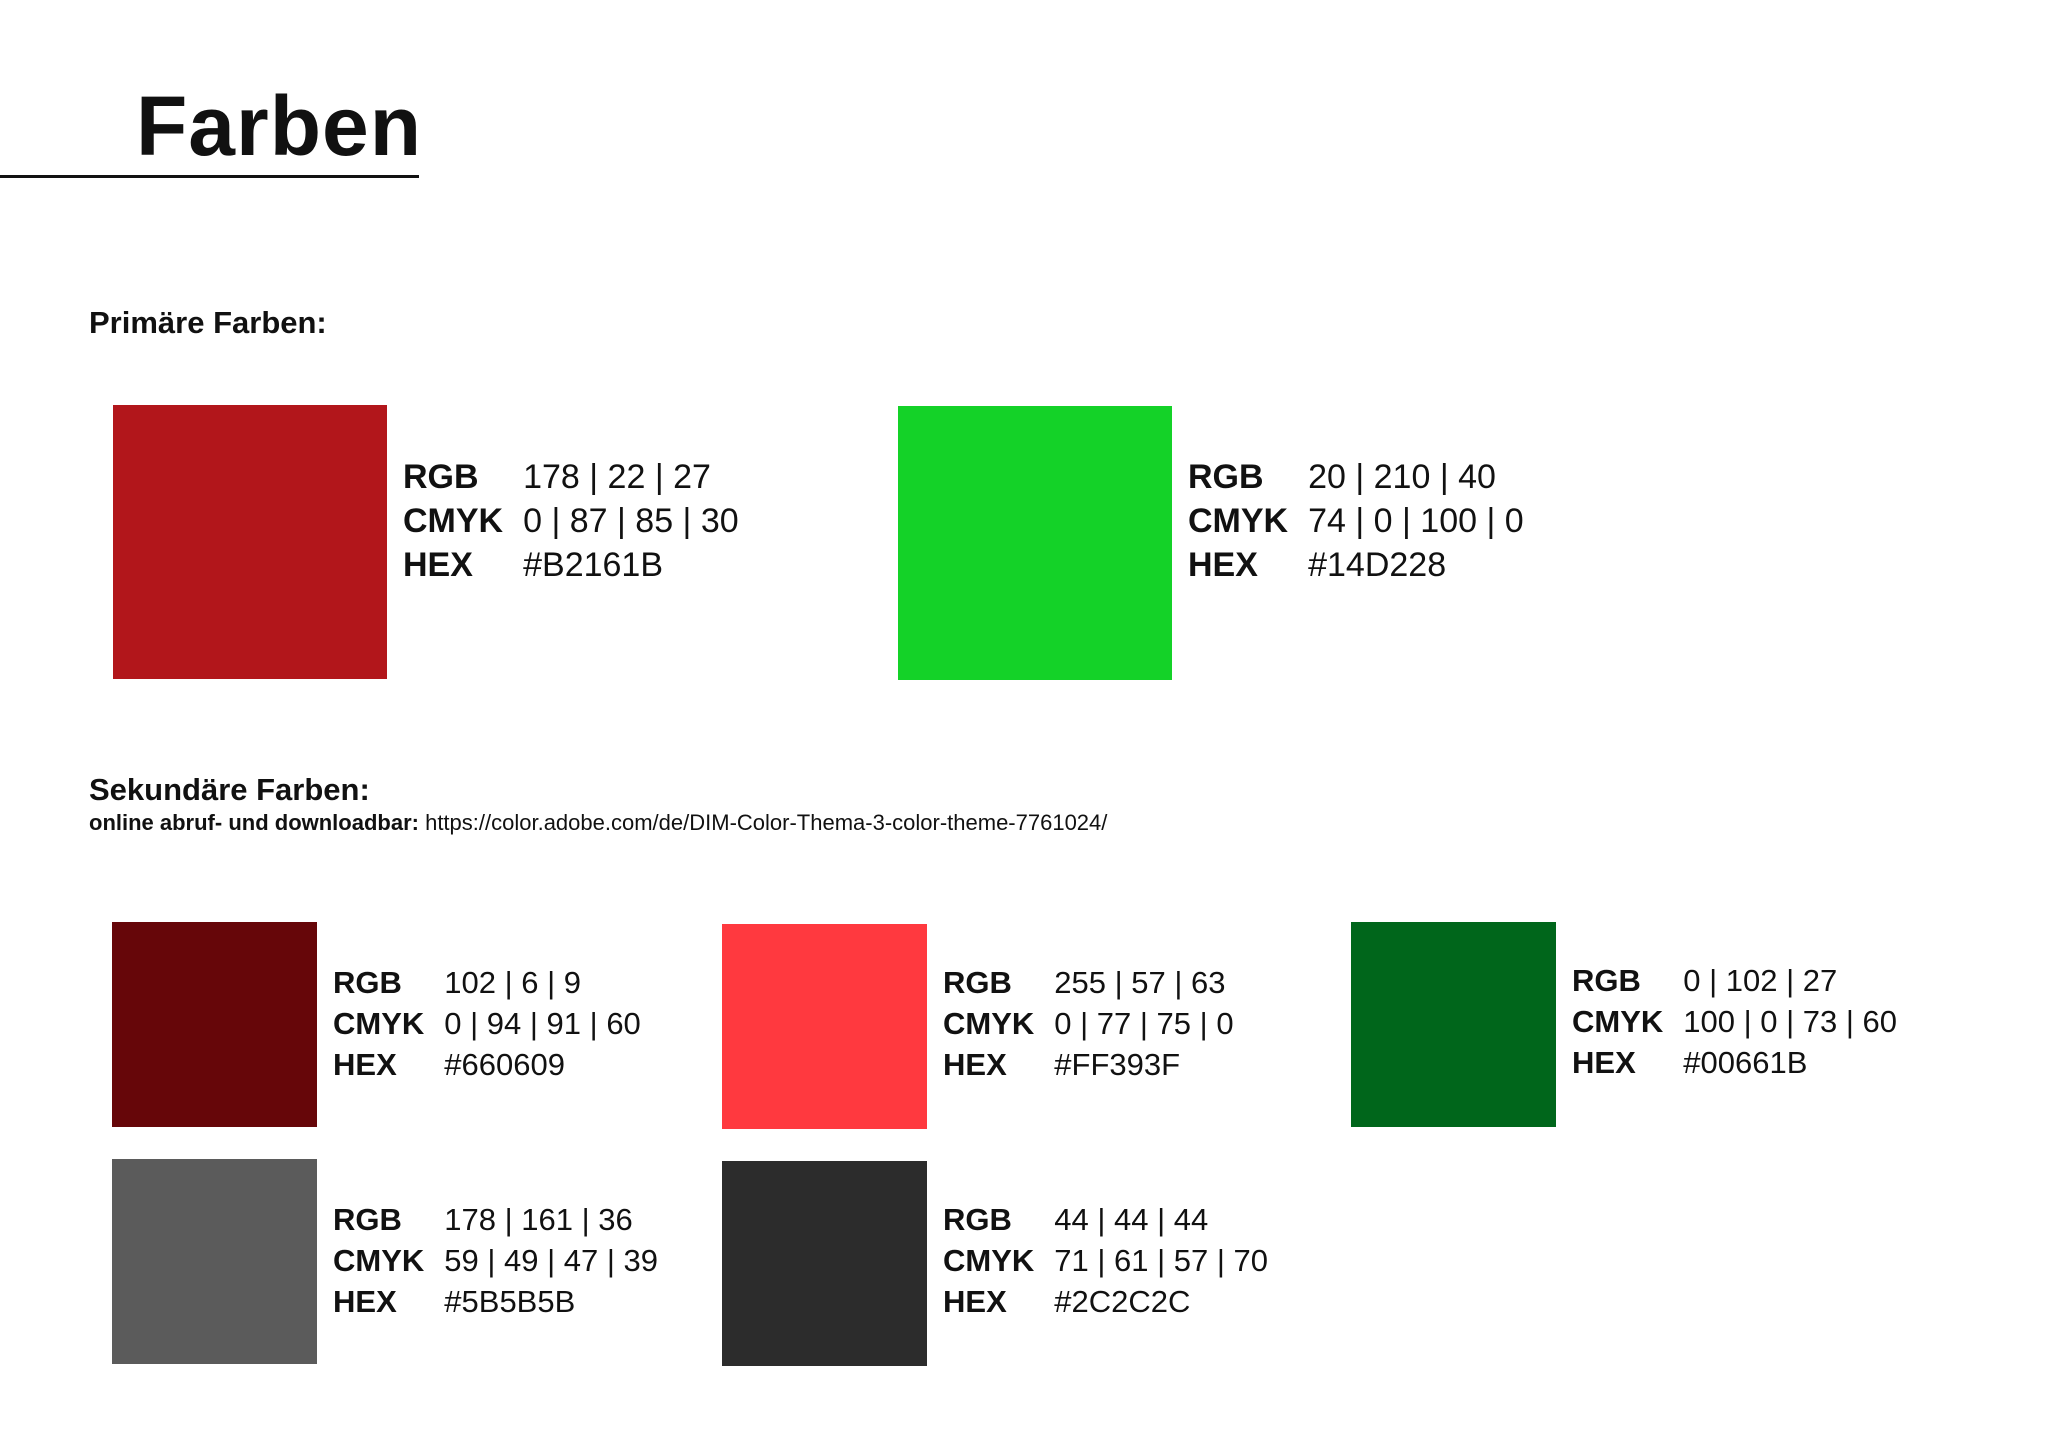 This screenshot has width=2048, height=1448. I want to click on hex-value: #B2161B, so click(593, 565).